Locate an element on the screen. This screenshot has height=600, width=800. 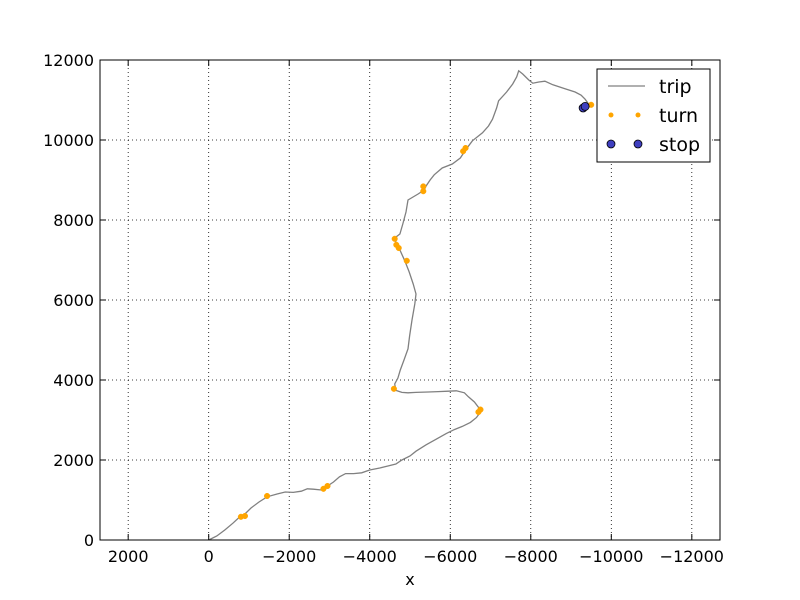
y-tick-label: 12000 is located at coordinates (68, 60).